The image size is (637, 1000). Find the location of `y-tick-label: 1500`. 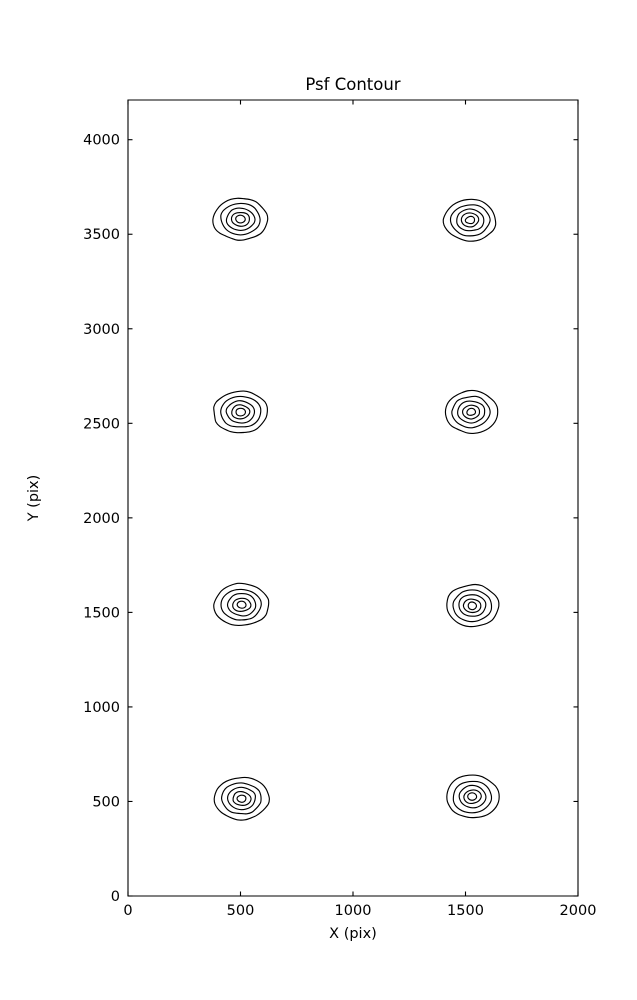

y-tick-label: 1500 is located at coordinates (101, 613).